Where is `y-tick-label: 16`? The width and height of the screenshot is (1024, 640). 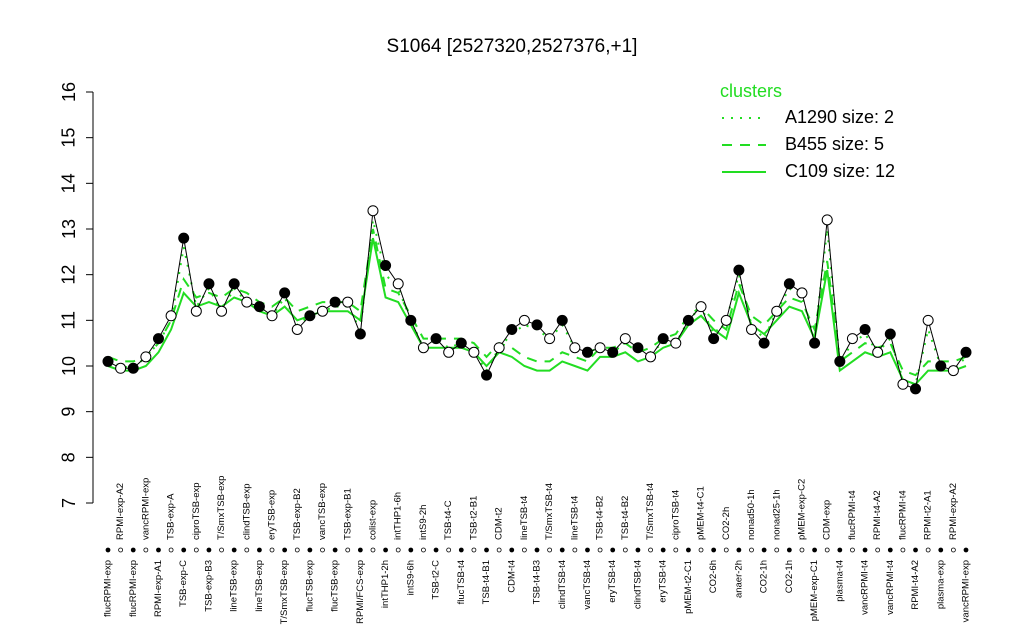
y-tick-label: 16 is located at coordinates (69, 92).